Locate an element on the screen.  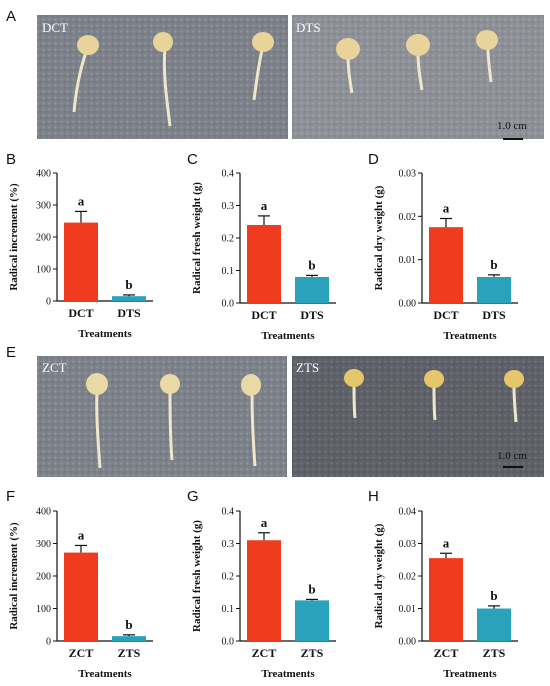
scale-label-e: 1.0 cm is located at coordinates (512, 456).